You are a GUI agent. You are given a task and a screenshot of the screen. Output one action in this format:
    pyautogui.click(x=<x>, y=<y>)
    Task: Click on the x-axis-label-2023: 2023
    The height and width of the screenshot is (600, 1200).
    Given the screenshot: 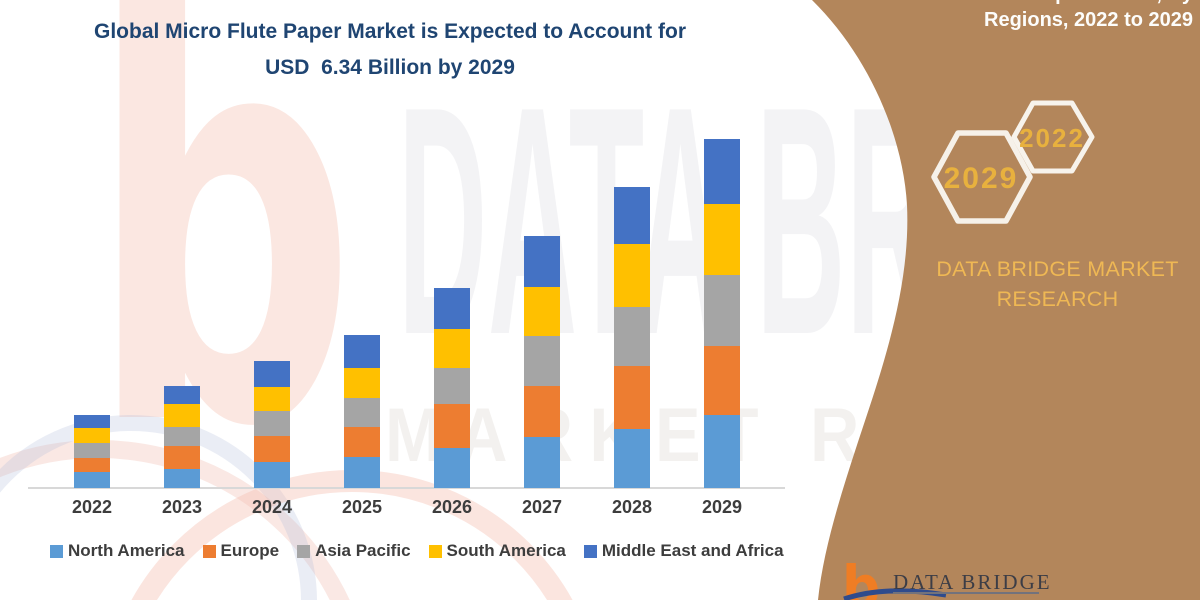 What is the action you would take?
    pyautogui.click(x=182, y=507)
    